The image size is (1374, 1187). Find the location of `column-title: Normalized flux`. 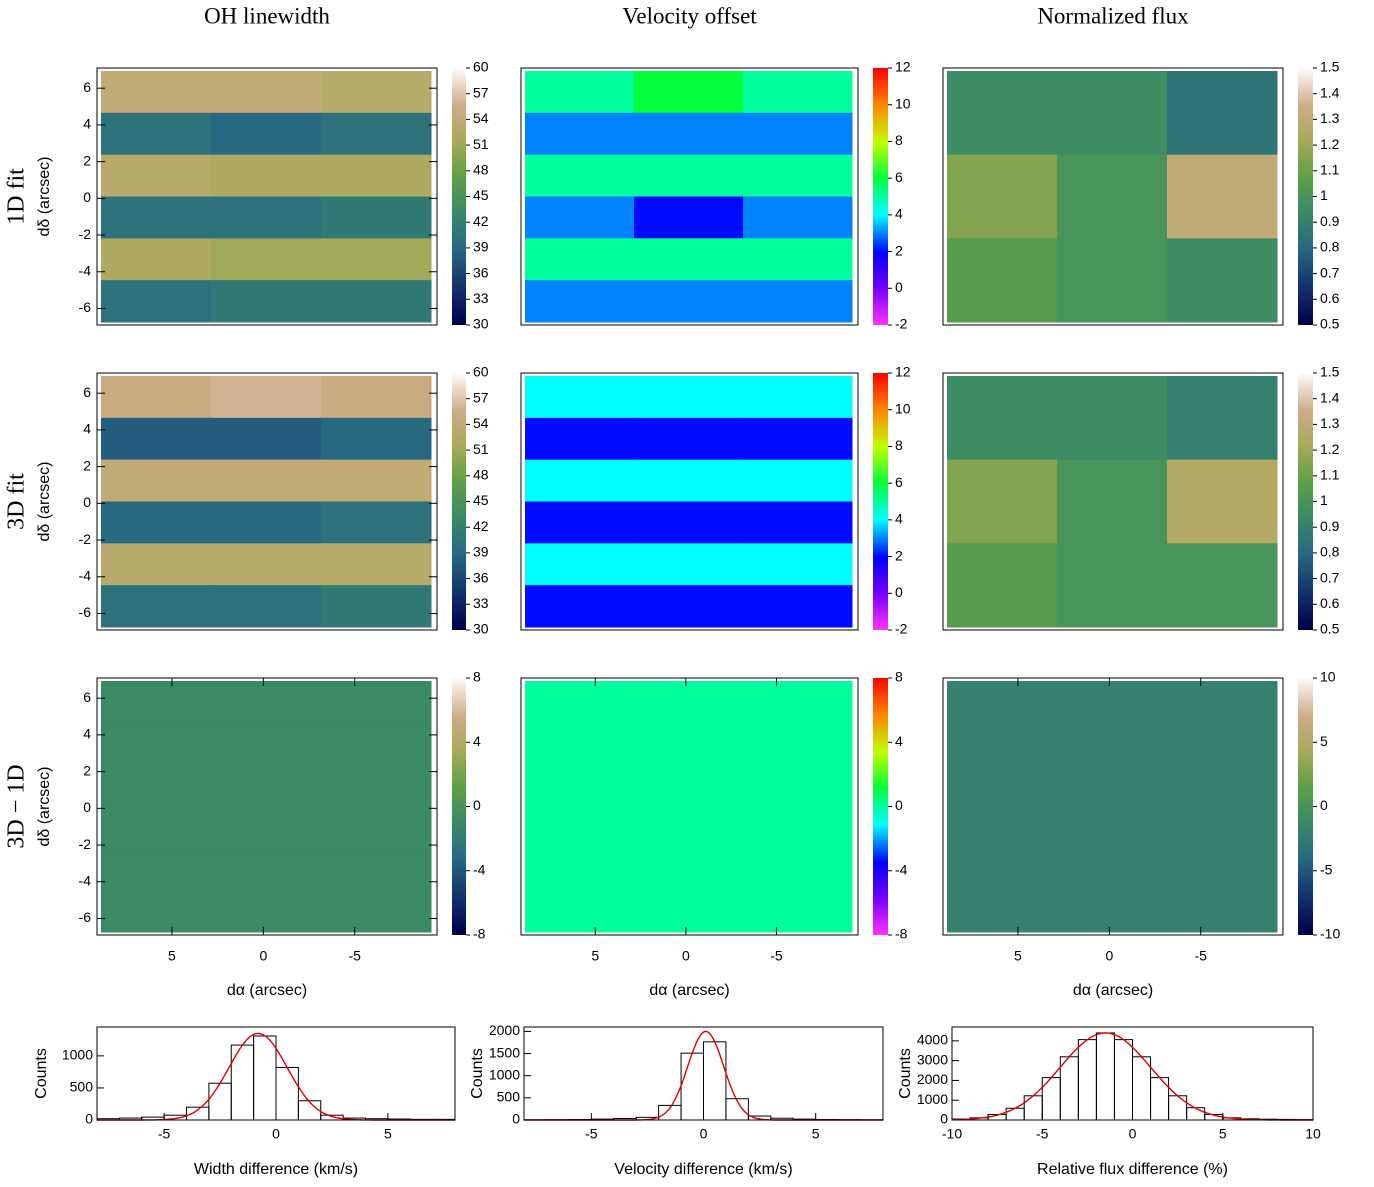

column-title: Normalized flux is located at coordinates (1113, 15).